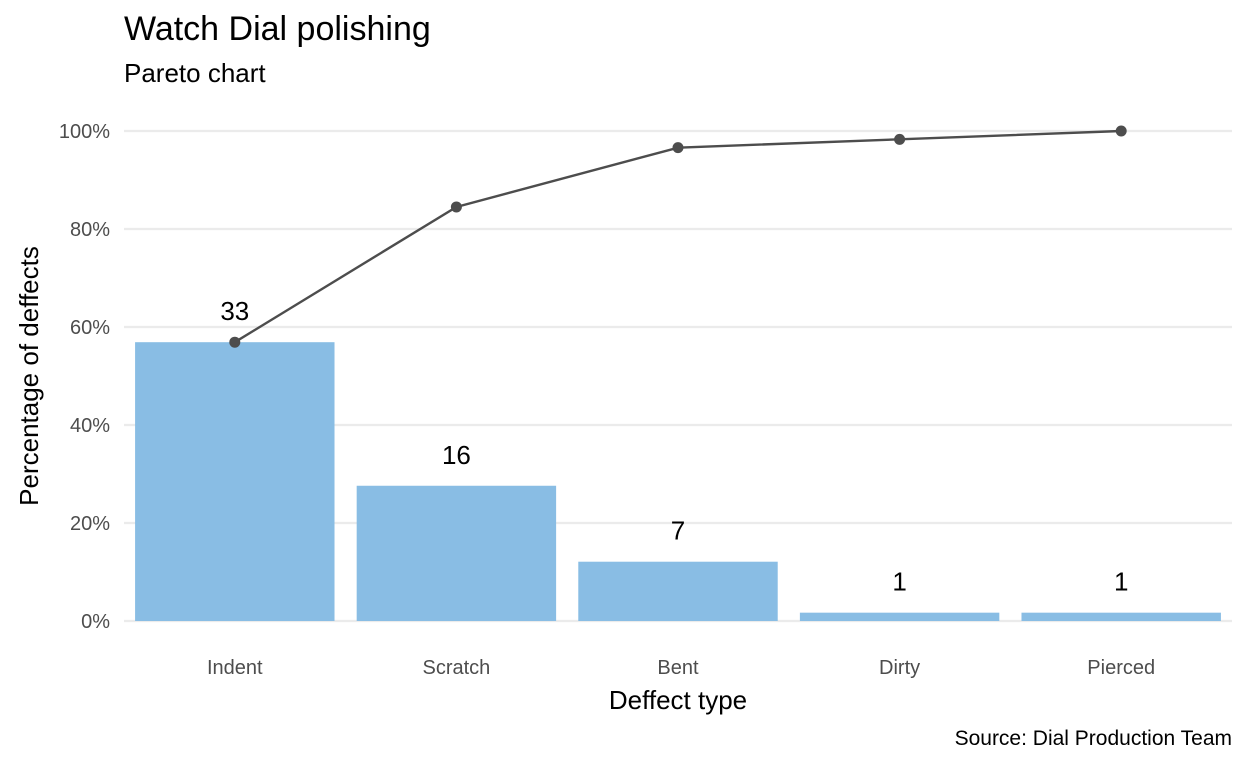 This screenshot has width=1248, height=768. Describe the element at coordinates (678, 700) in the screenshot. I see `x-axis-title: Deffect type` at that location.